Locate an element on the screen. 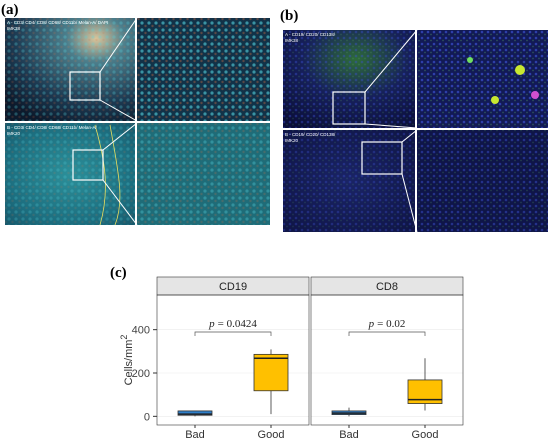  stain-label: A - CD19/ CD20/ CD138/ is located at coordinates (310, 34).